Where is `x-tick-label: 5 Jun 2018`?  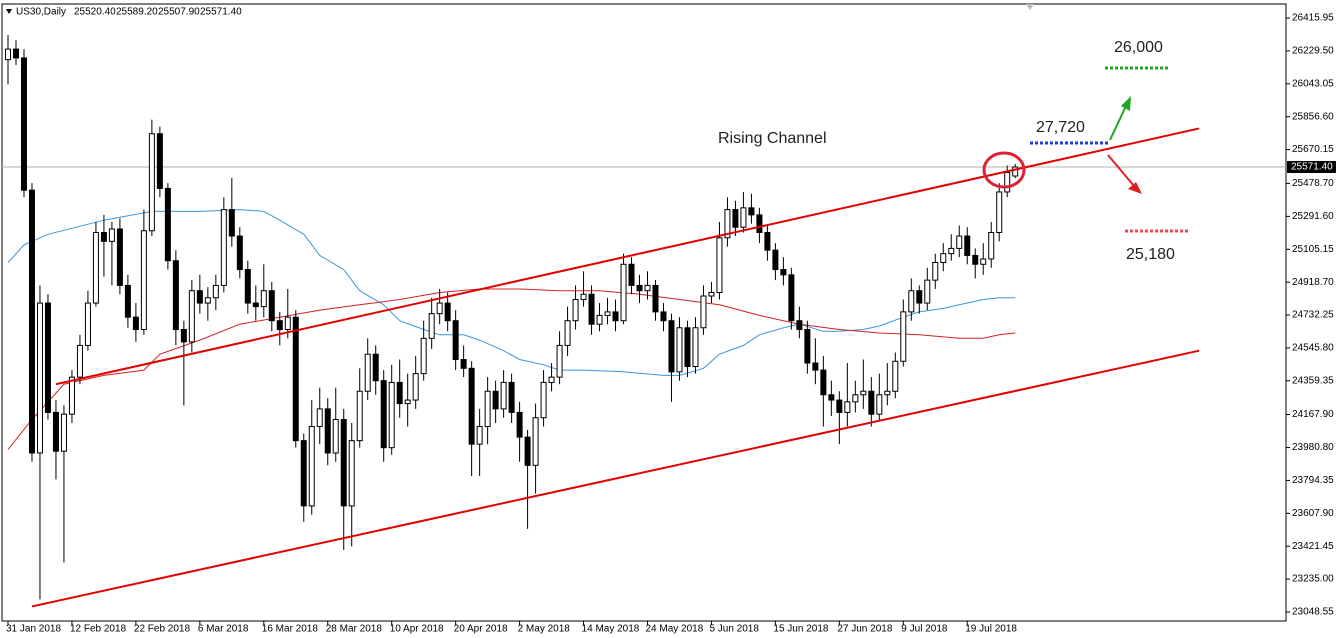 x-tick-label: 5 Jun 2018 is located at coordinates (734, 629).